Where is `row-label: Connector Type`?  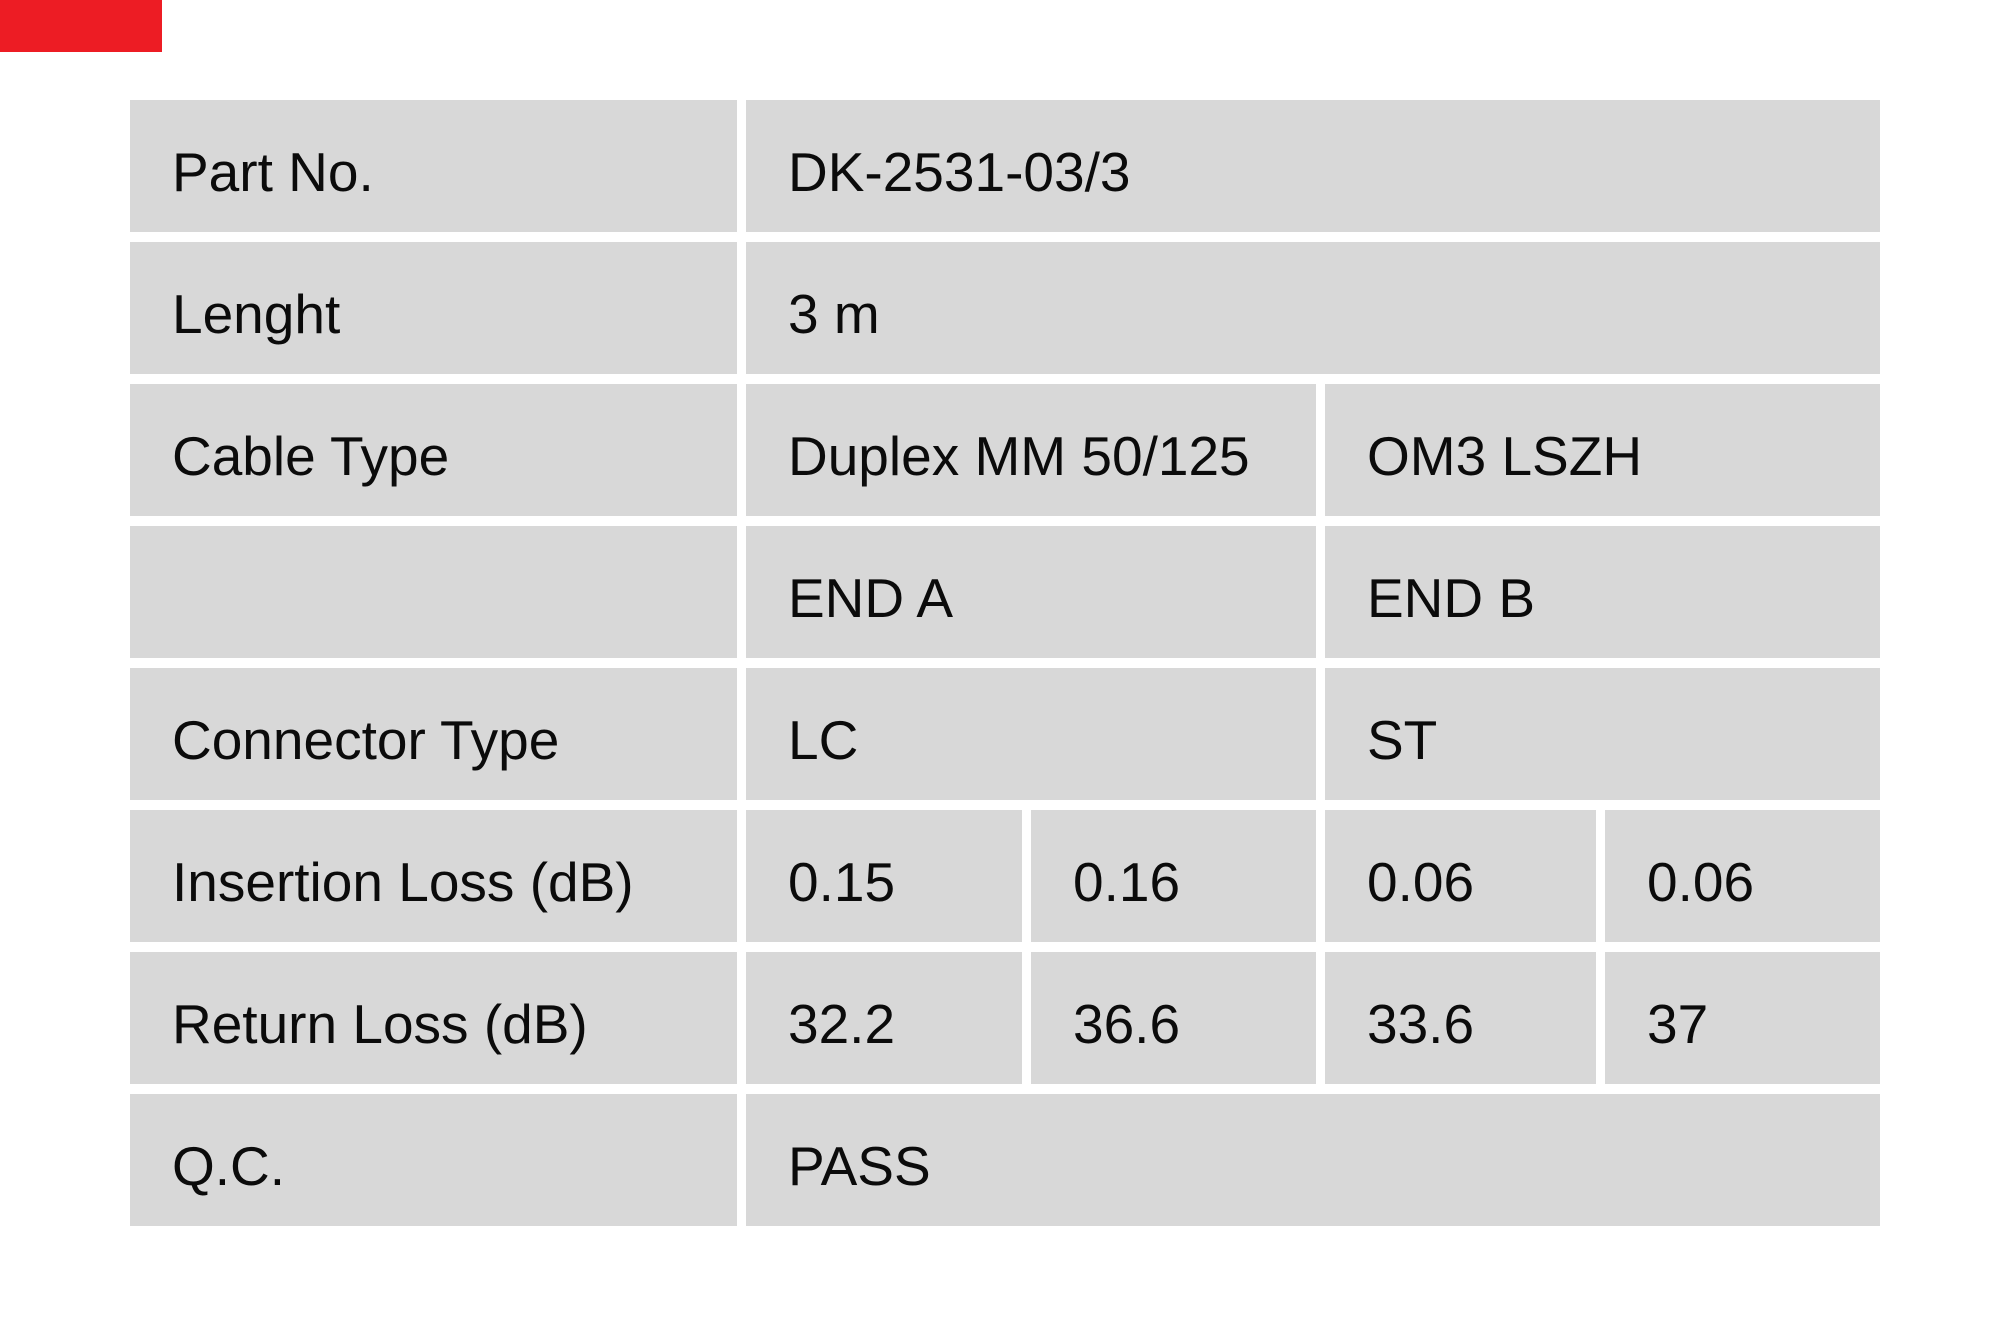
row-label: Connector Type is located at coordinates (433, 734).